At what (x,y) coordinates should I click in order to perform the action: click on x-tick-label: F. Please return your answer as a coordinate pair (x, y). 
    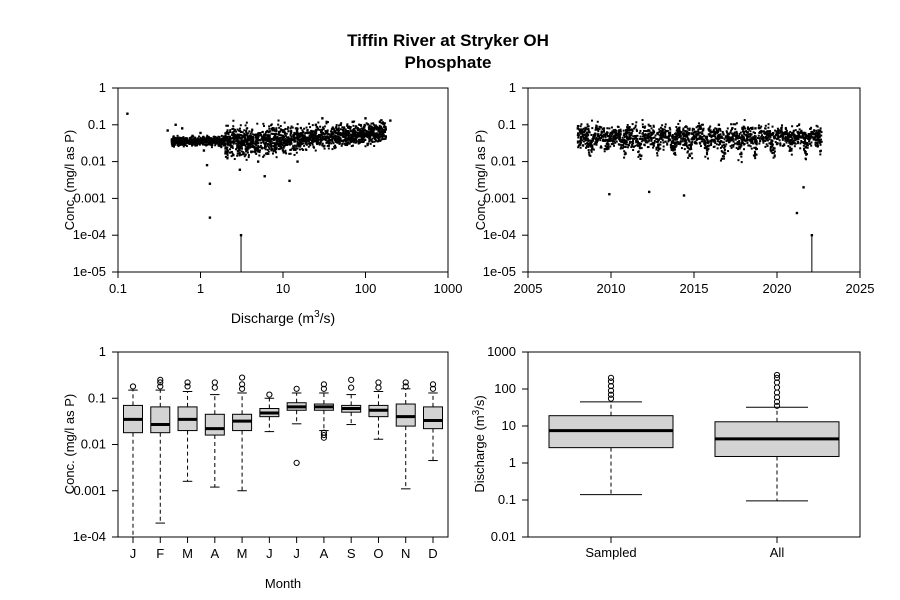
    Looking at the image, I should click on (160, 553).